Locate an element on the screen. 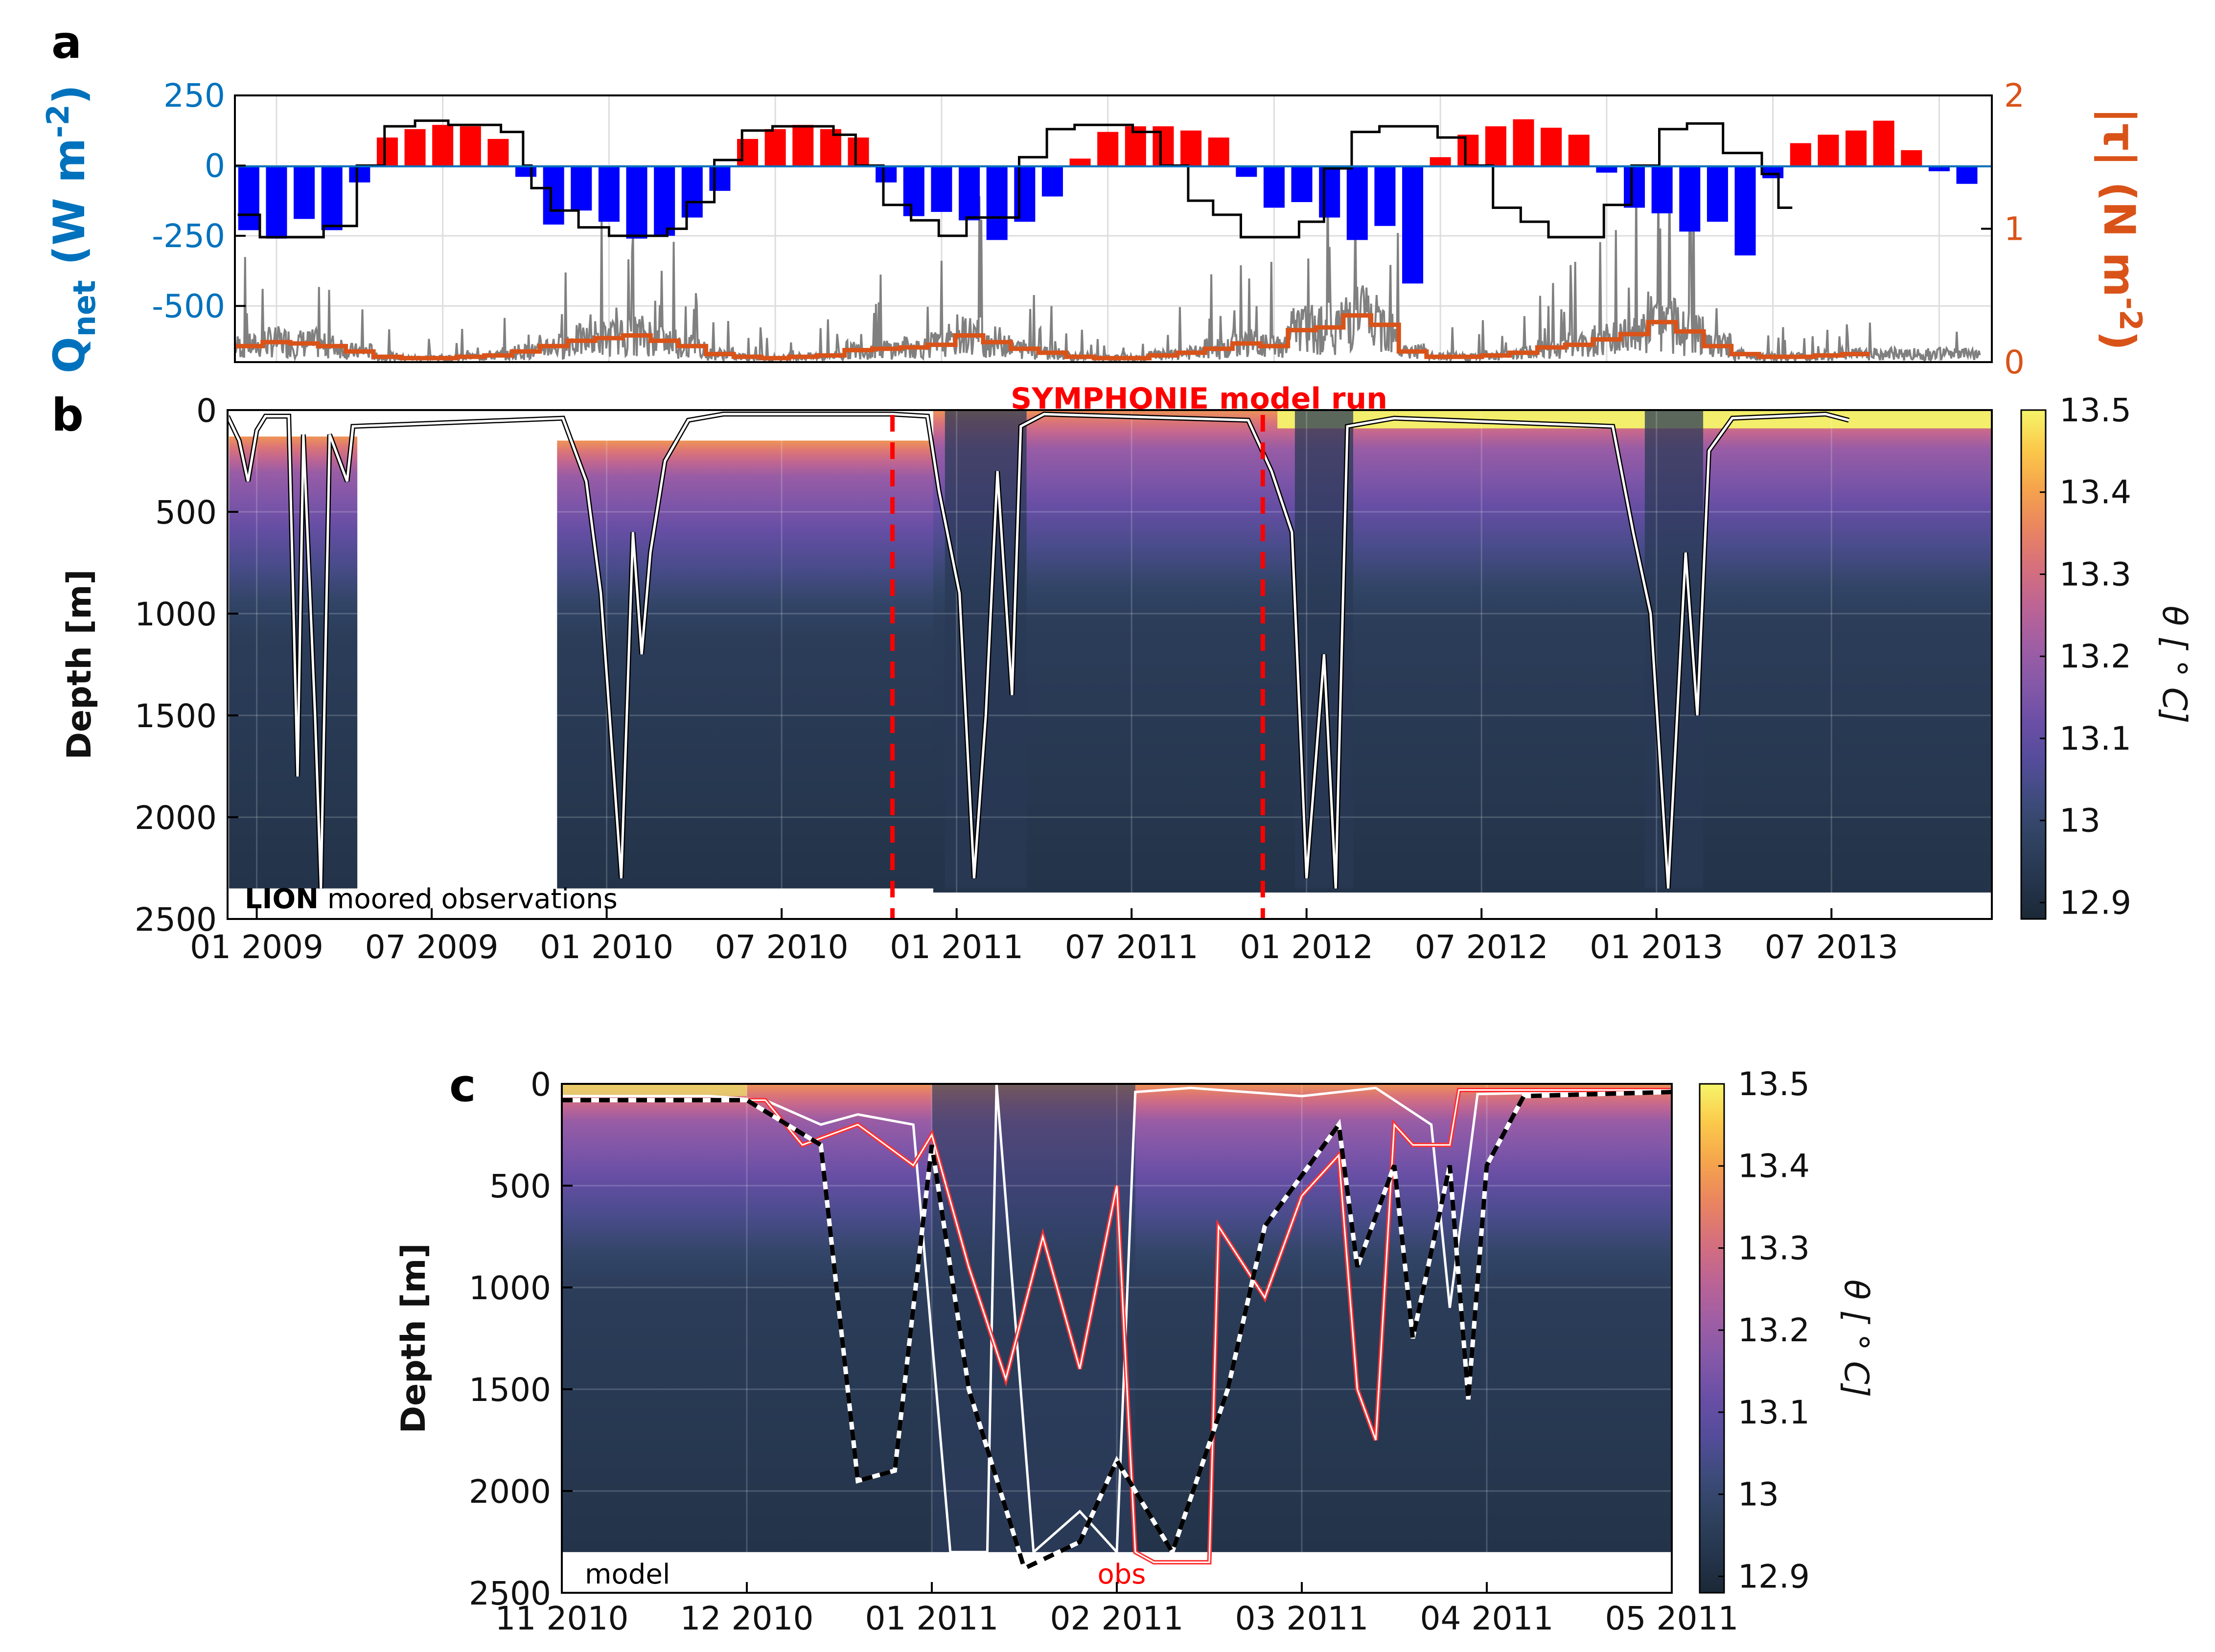 The height and width of the screenshot is (1652, 2215). panel-c-y-axis-label: Depth [m] is located at coordinates (413, 1338).